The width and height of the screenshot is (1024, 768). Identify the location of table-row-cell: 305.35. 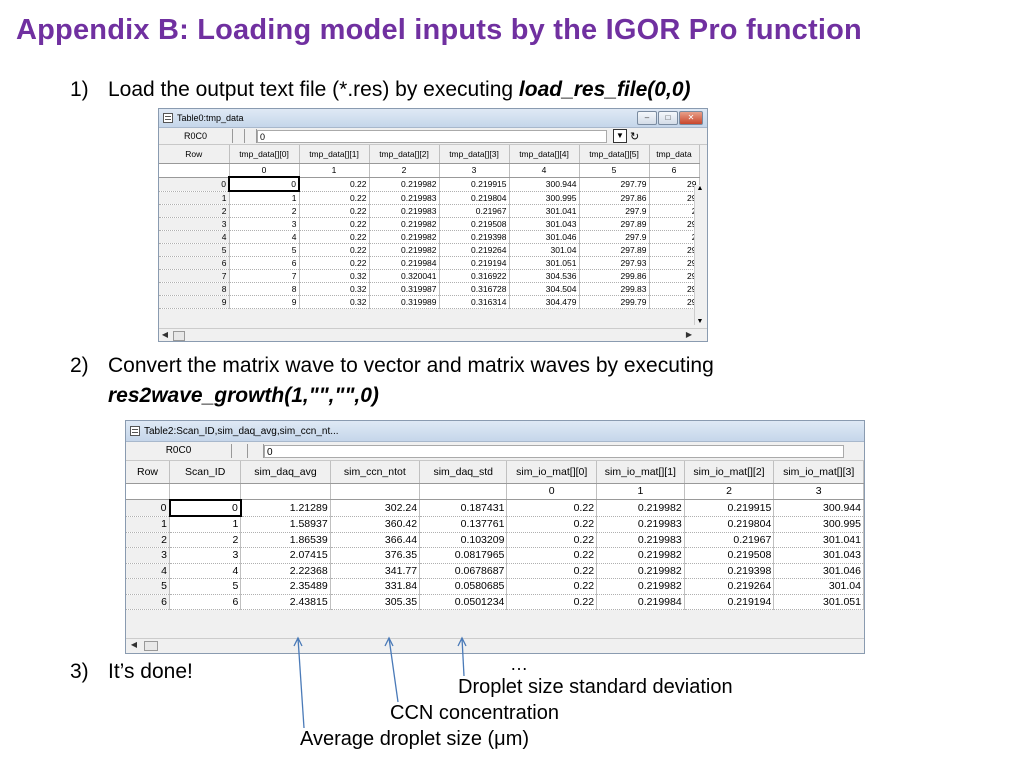
(375, 602).